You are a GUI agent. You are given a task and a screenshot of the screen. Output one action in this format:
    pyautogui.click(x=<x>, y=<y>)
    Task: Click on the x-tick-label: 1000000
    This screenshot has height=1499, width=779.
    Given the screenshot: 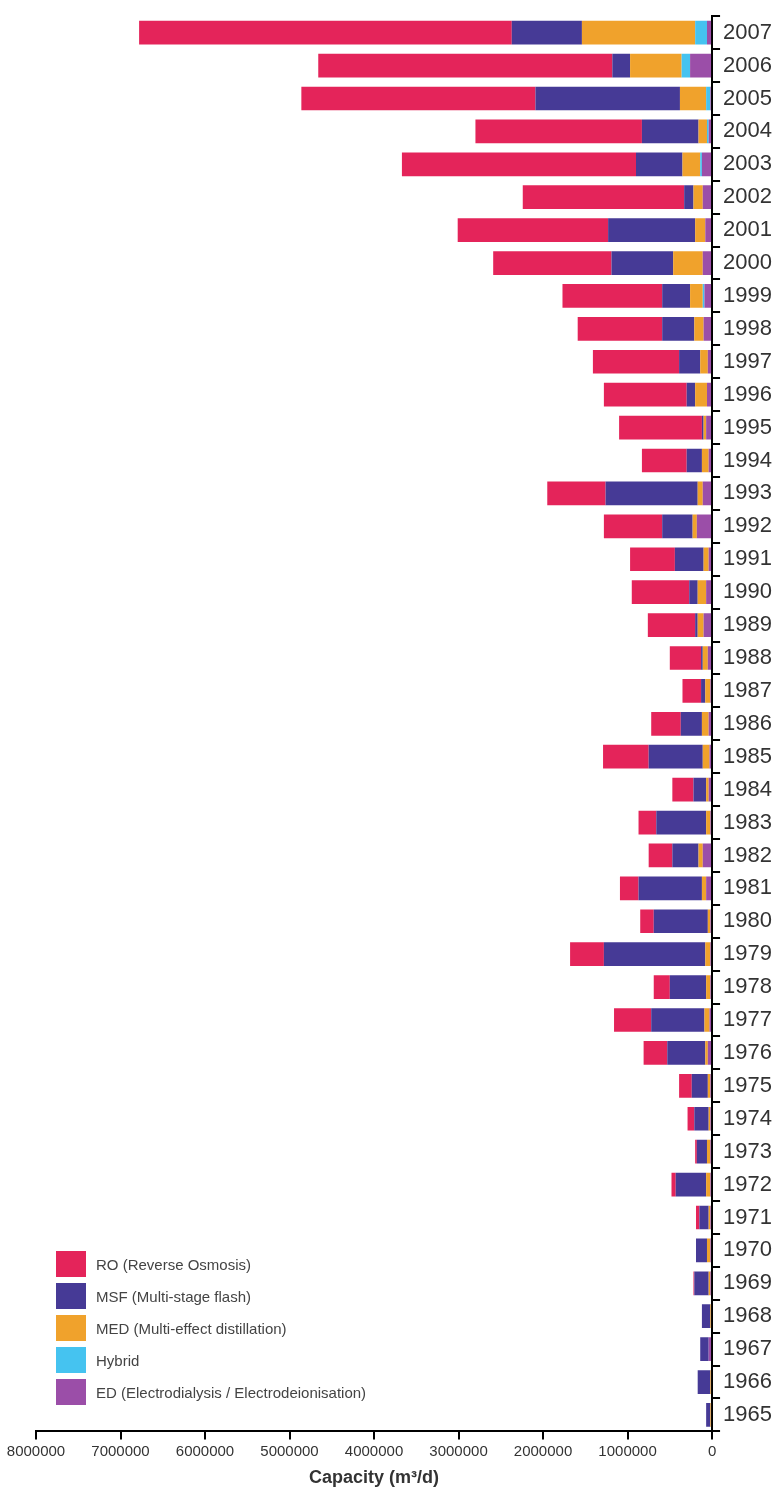 What is the action you would take?
    pyautogui.click(x=627, y=1450)
    